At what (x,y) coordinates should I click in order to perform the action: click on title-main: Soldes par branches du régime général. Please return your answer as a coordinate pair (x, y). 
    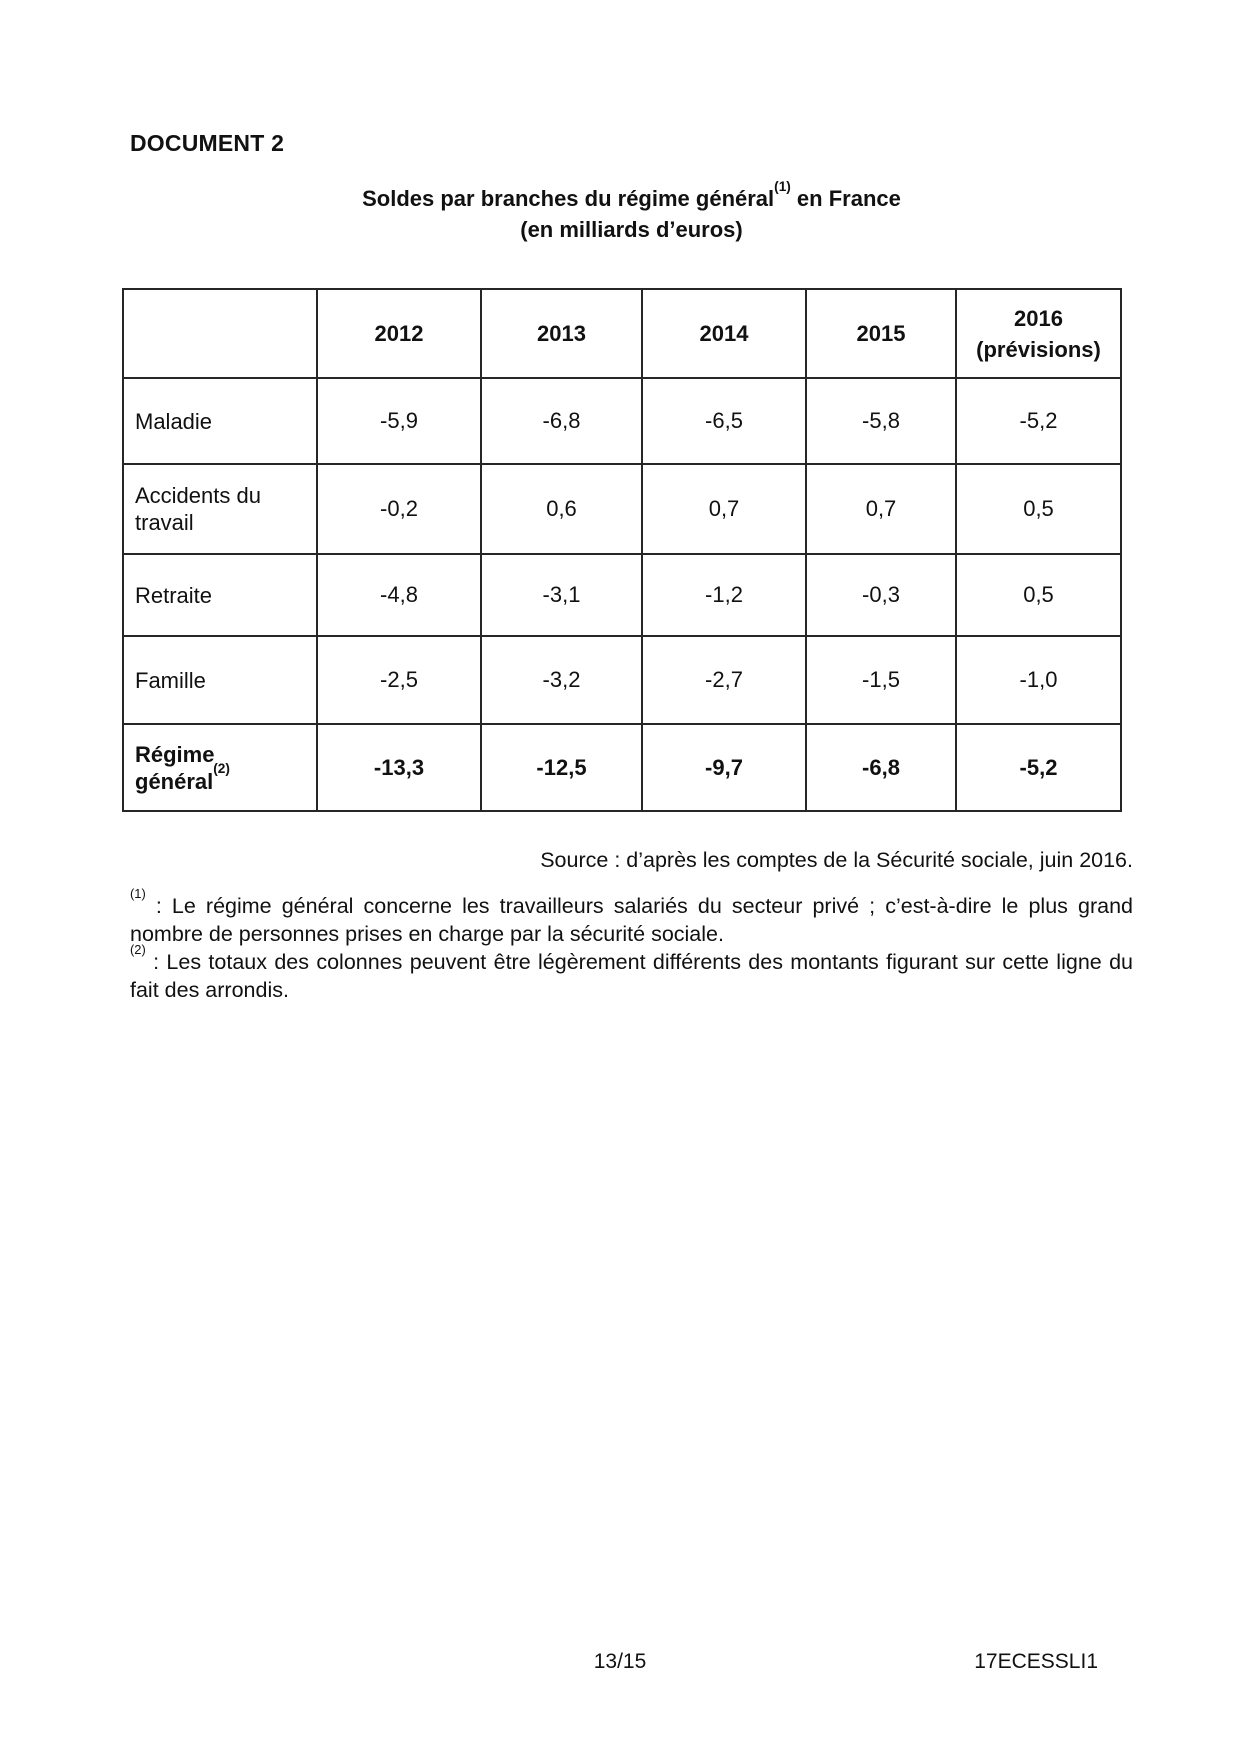
    Looking at the image, I should click on (568, 198).